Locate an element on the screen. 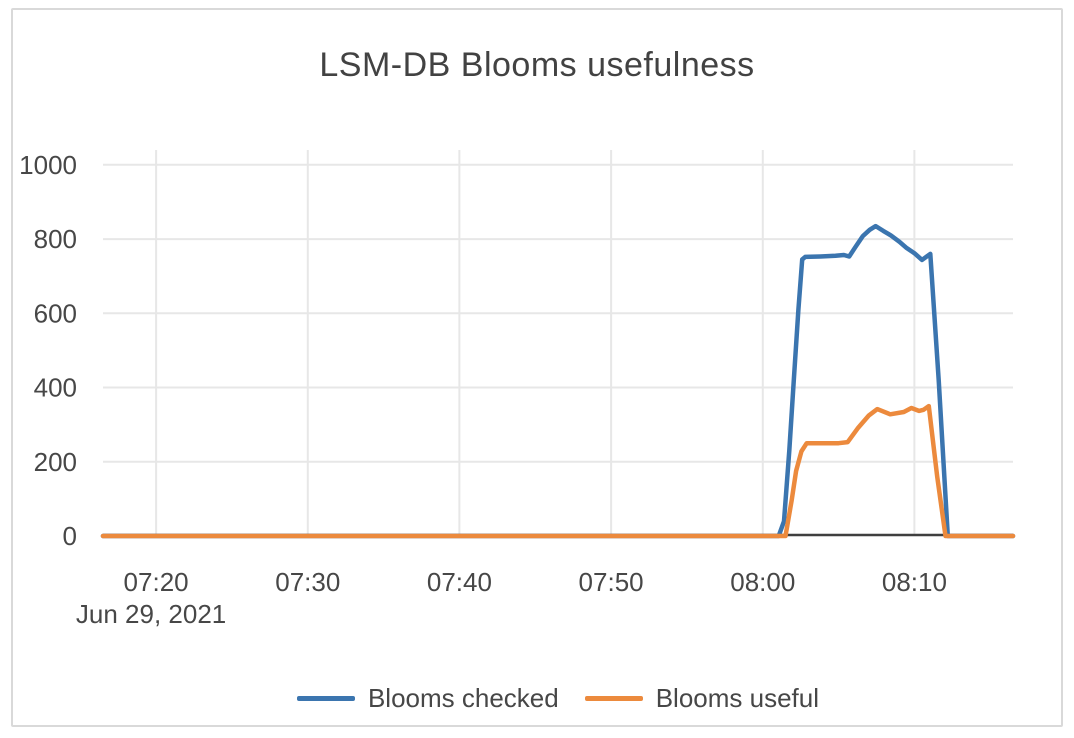 The width and height of the screenshot is (1074, 738). x-tick-label: 07:50 is located at coordinates (611, 582).